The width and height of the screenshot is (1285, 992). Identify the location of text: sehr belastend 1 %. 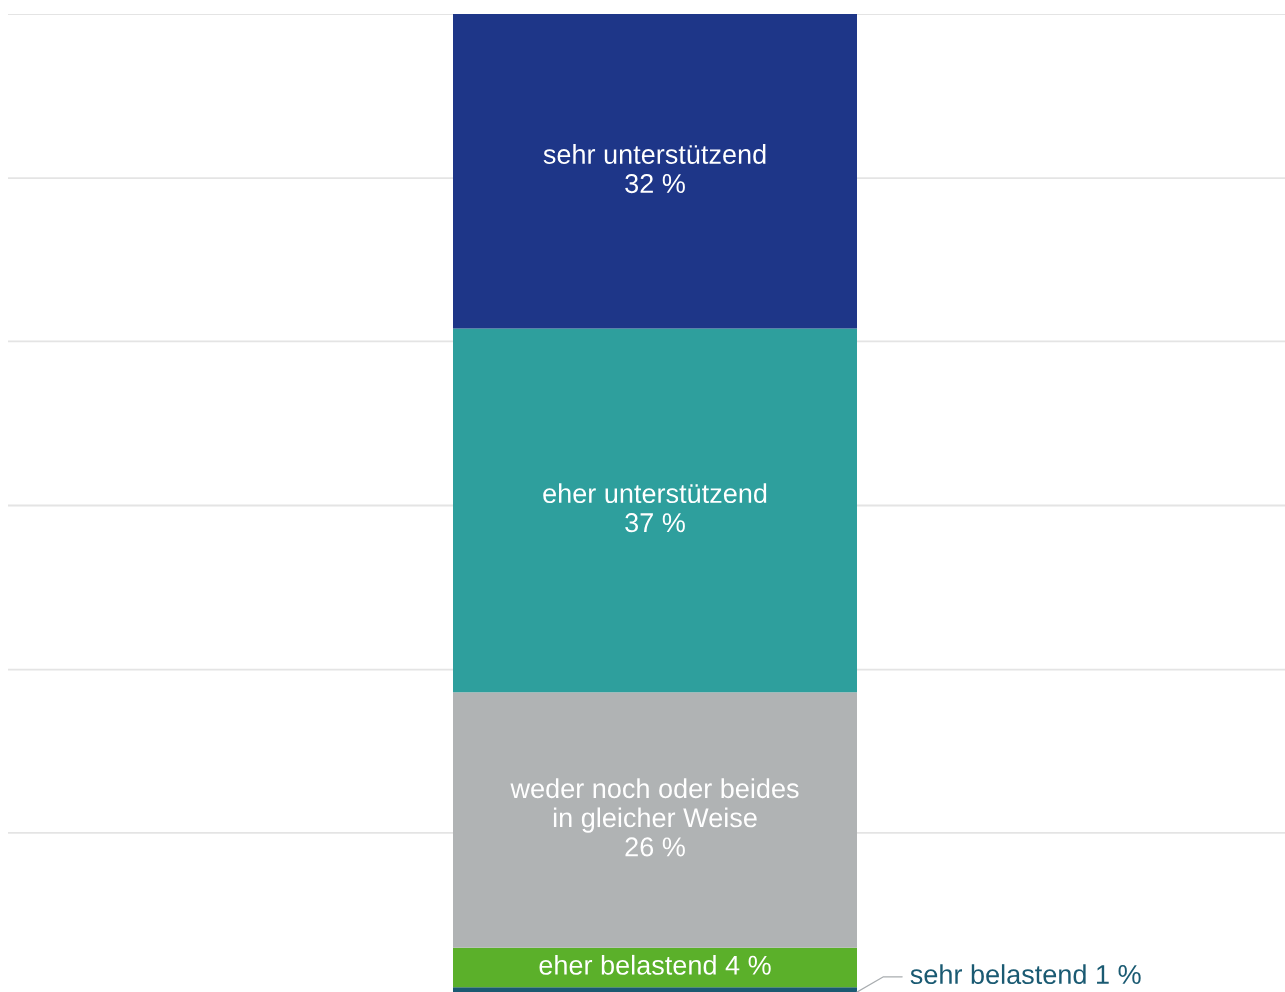
(1025, 974).